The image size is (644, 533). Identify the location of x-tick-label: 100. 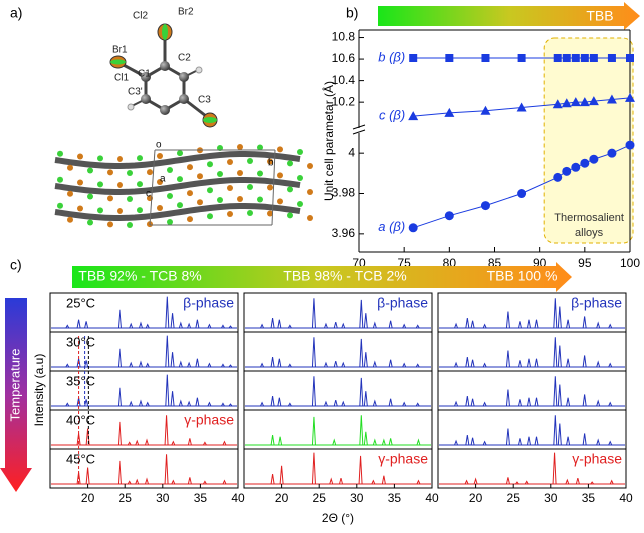
(630, 263).